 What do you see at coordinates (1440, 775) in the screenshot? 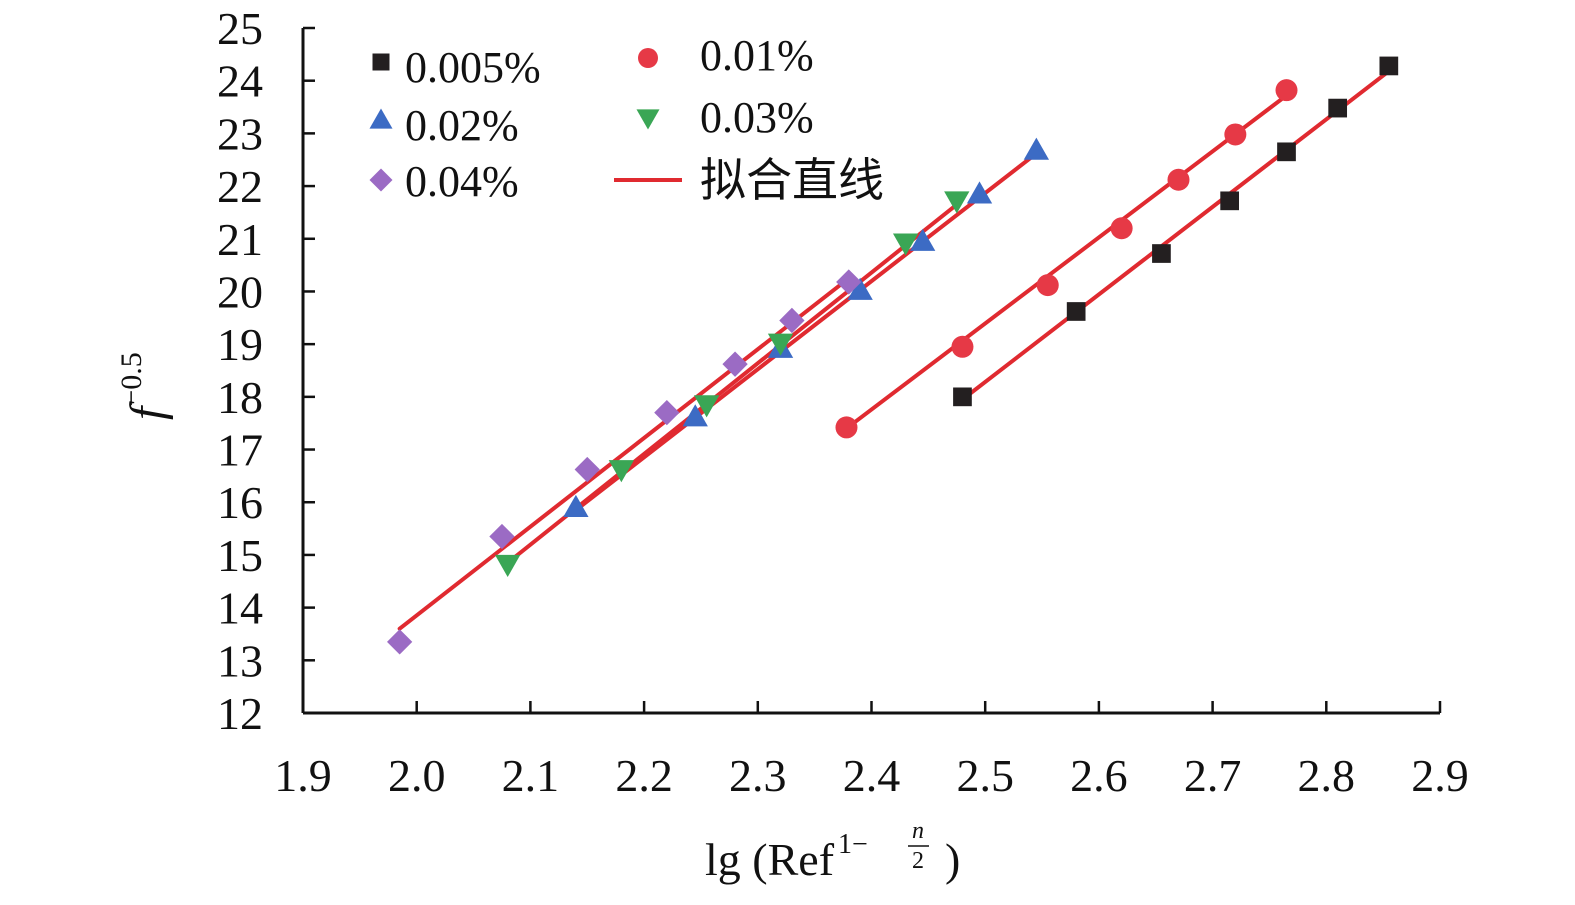
I see `x-tick-label: 2.9` at bounding box center [1440, 775].